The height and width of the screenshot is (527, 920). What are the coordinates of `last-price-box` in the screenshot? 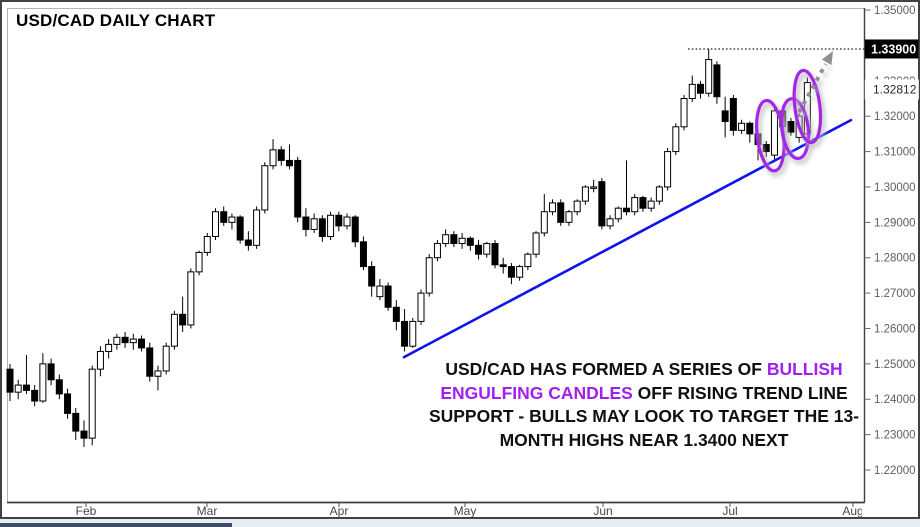 It's located at (891, 89).